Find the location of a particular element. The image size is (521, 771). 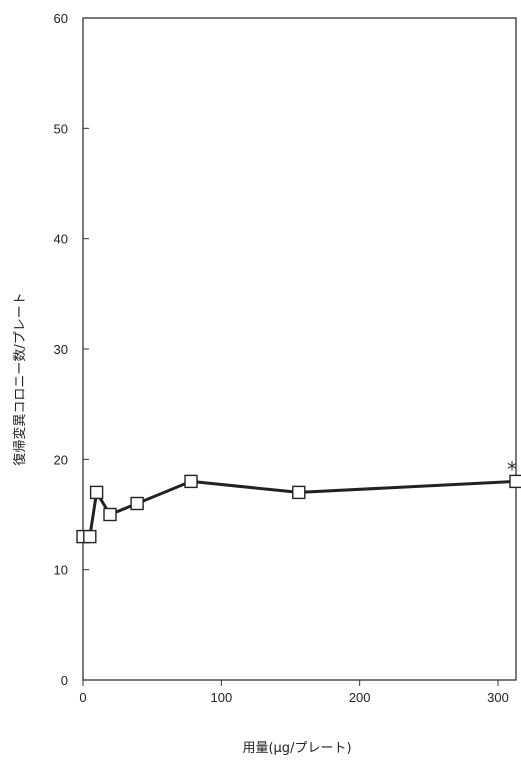

series-line is located at coordinates (300, 509).